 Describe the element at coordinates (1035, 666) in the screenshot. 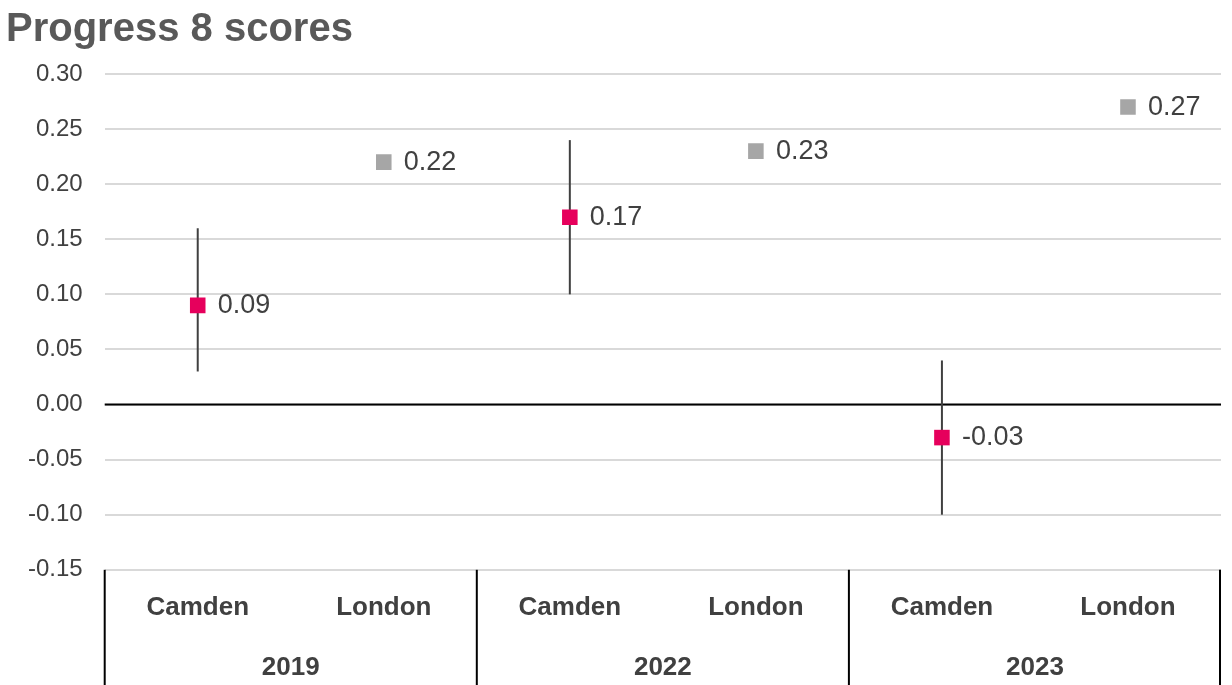

I see `text: 2023` at that location.